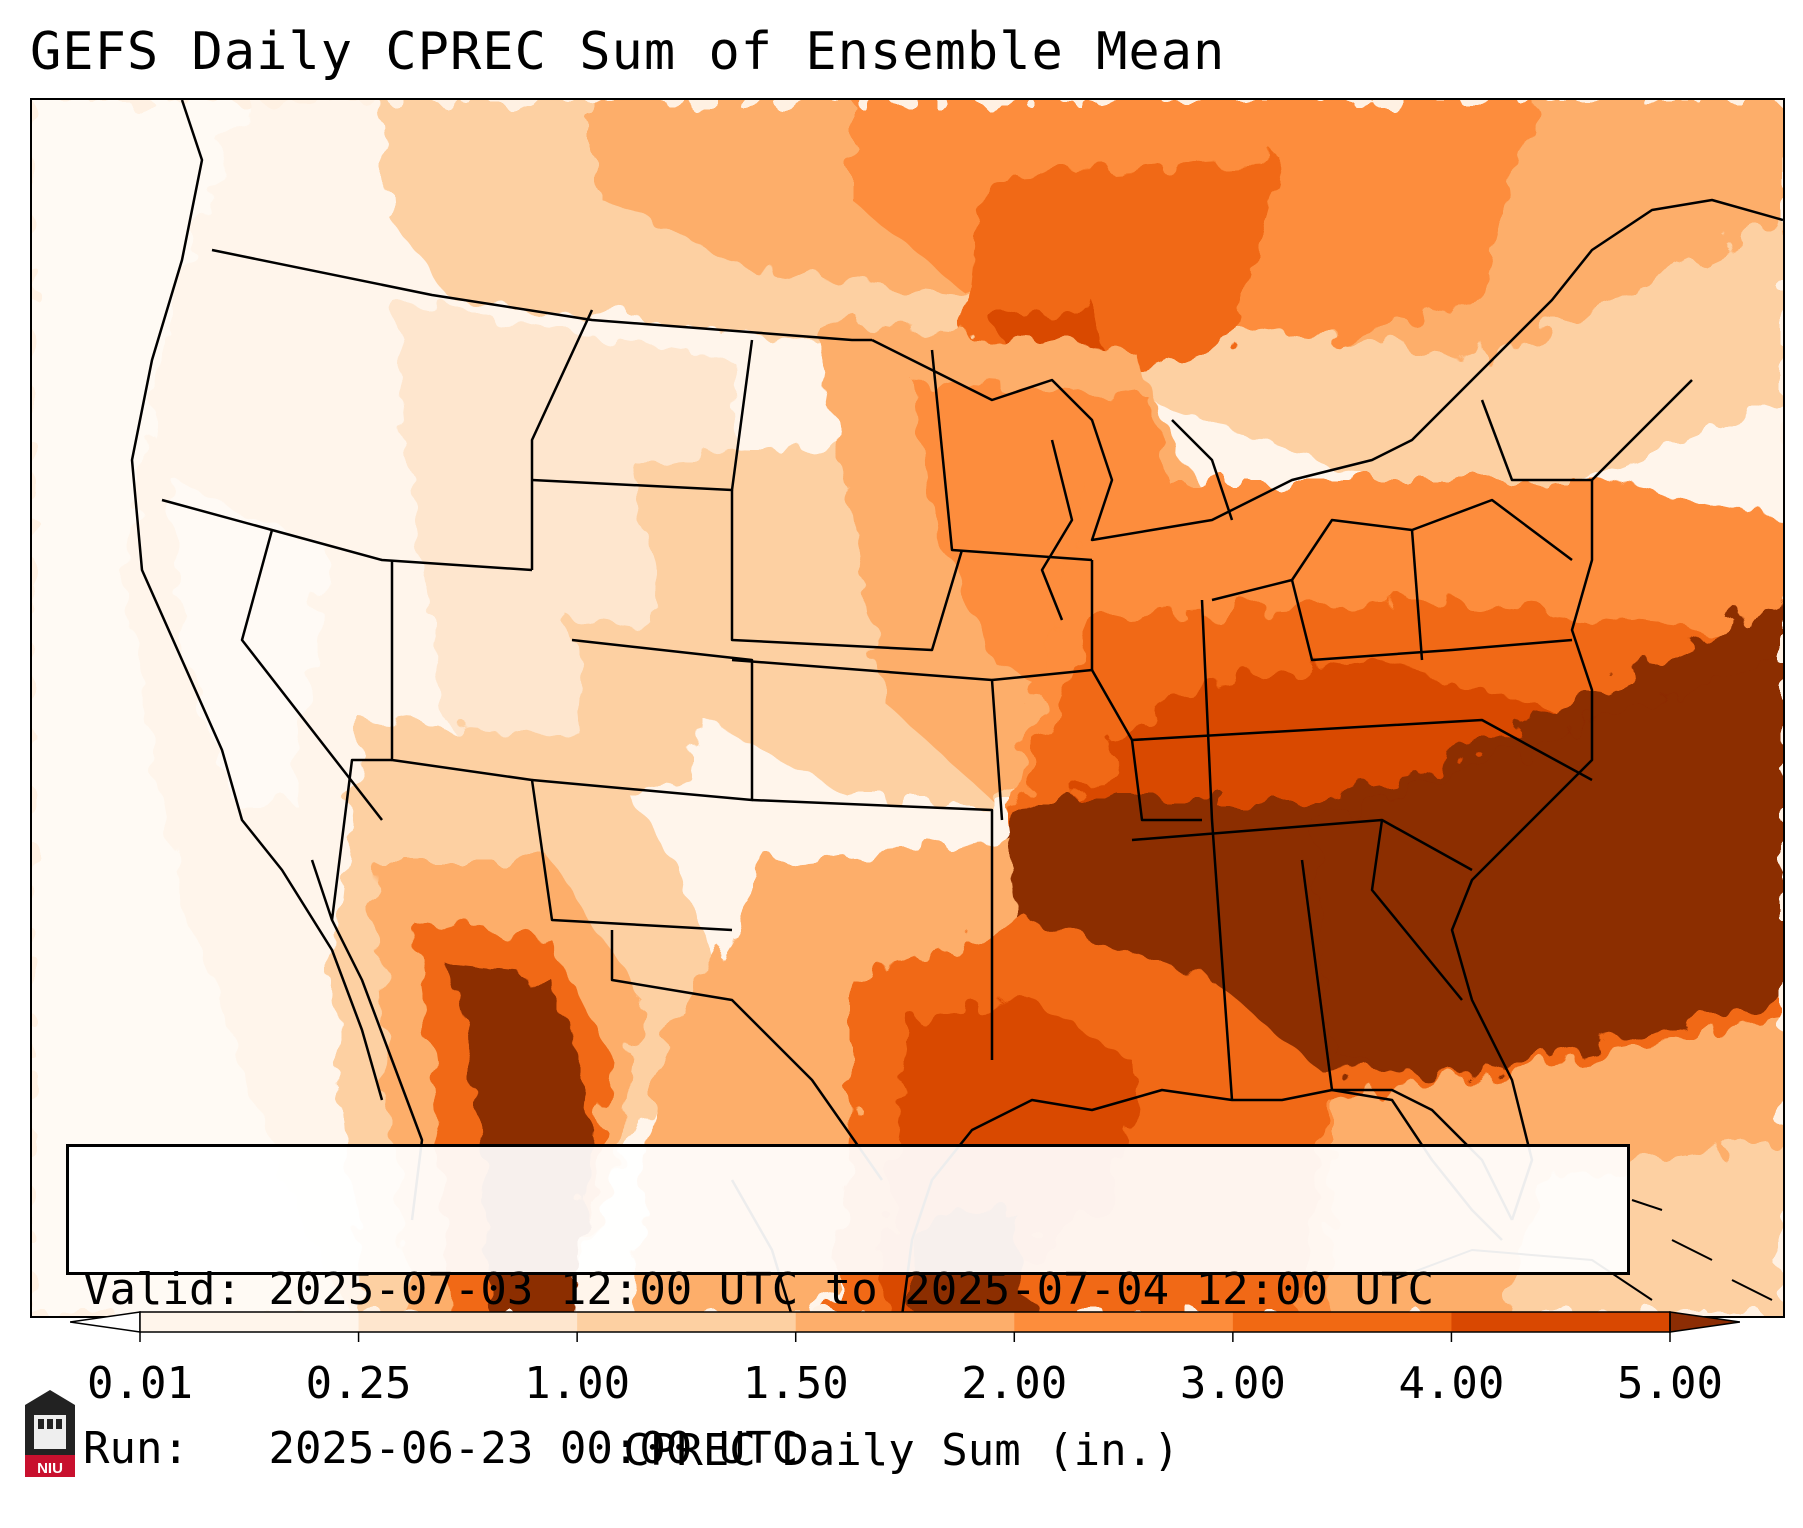  What do you see at coordinates (50, 1433) in the screenshot?
I see `niu-logo: NIU` at bounding box center [50, 1433].